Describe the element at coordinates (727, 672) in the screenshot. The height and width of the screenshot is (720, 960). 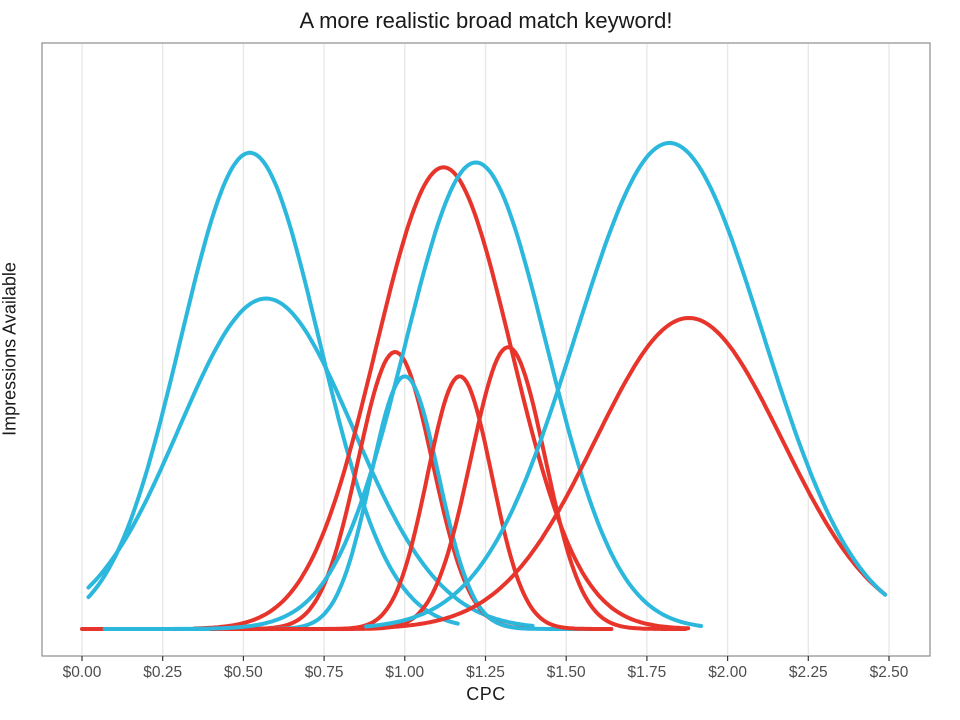
I see `x-tick-label: $2.00` at that location.